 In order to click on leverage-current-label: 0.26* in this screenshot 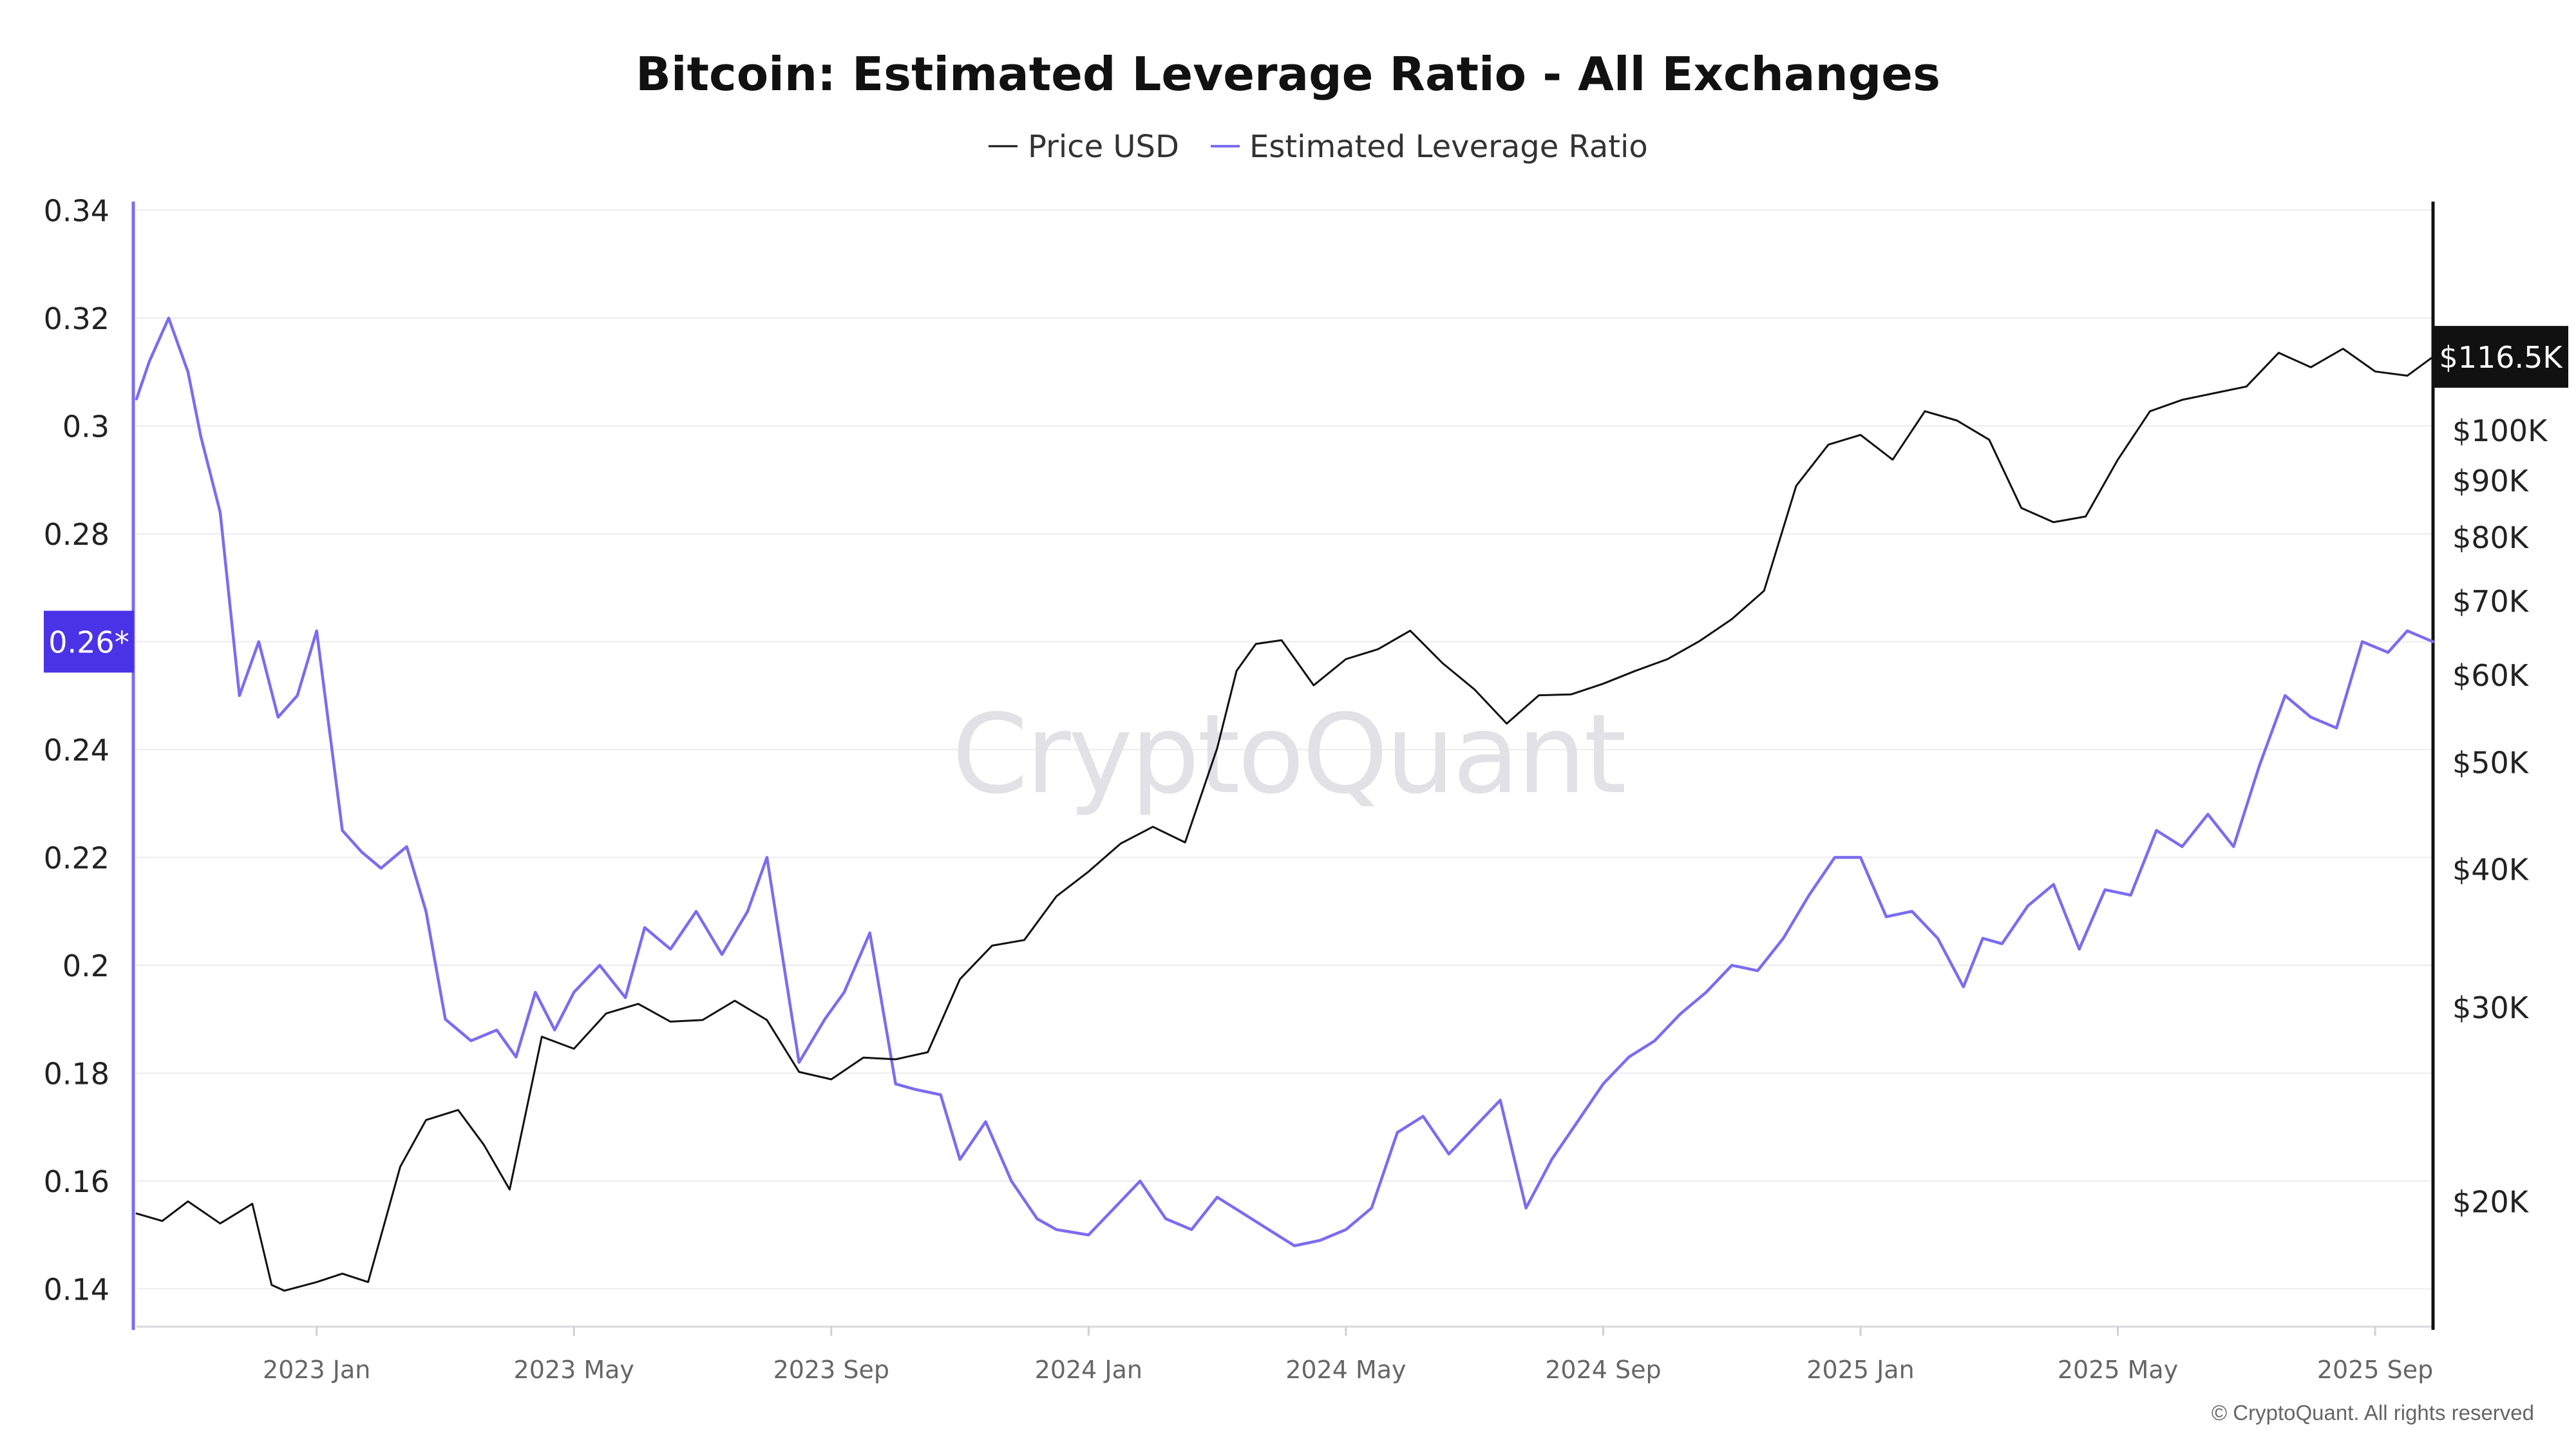, I will do `click(88, 642)`.